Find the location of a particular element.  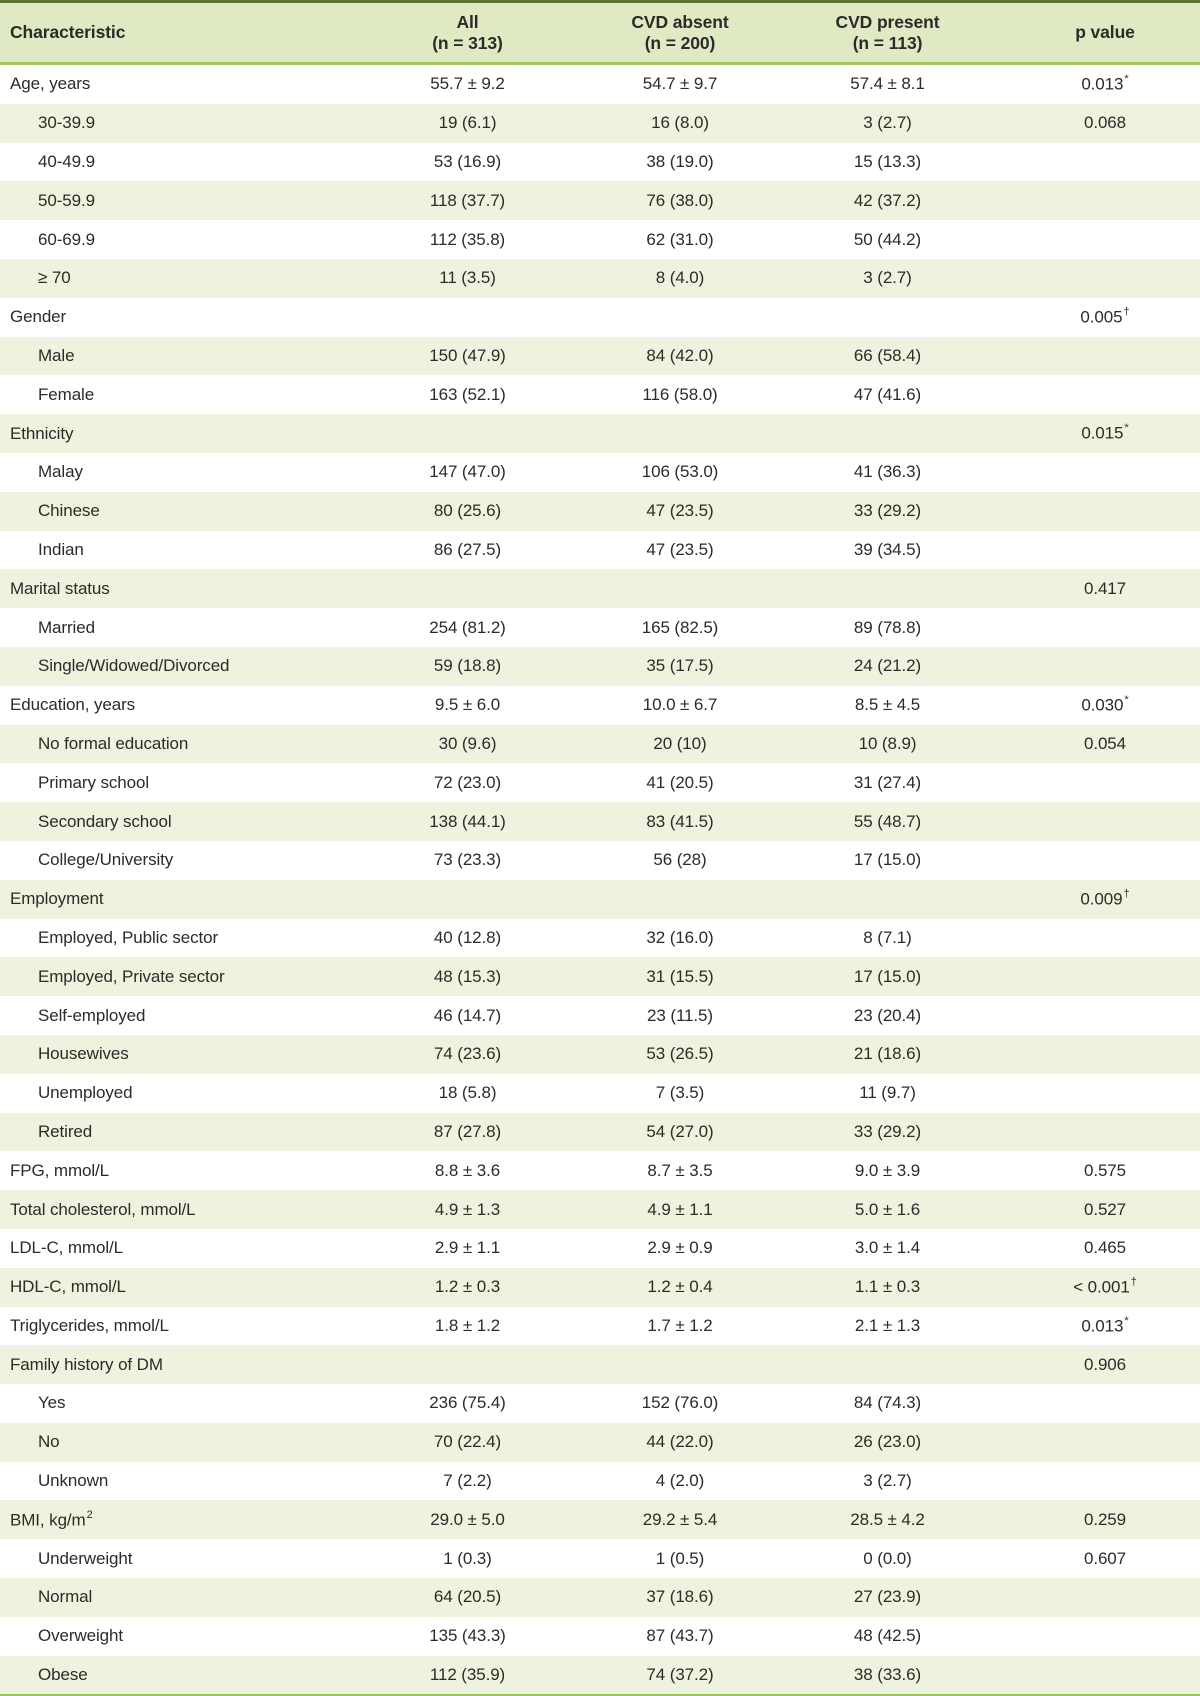

cvd-absent-value-cell: 29.2 ± 5.4 is located at coordinates (680, 1519).